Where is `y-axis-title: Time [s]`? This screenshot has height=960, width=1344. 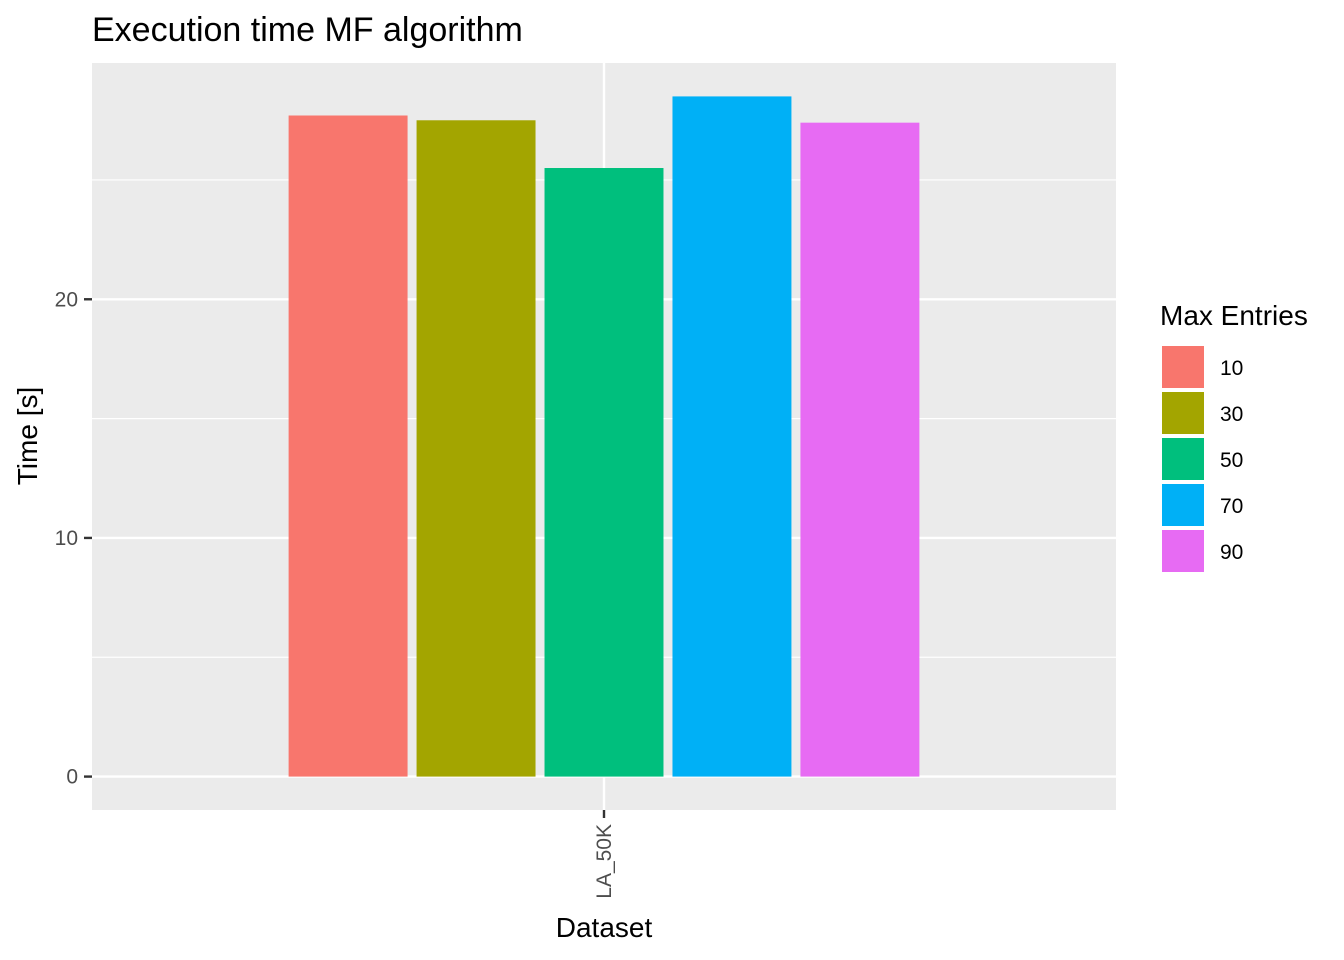 y-axis-title: Time [s] is located at coordinates (27, 436).